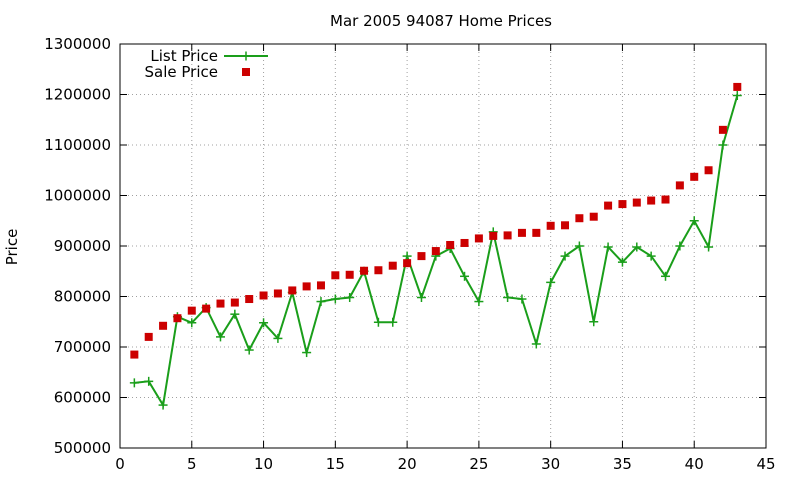  I want to click on y-tick-label: 600000, so click(82, 398).